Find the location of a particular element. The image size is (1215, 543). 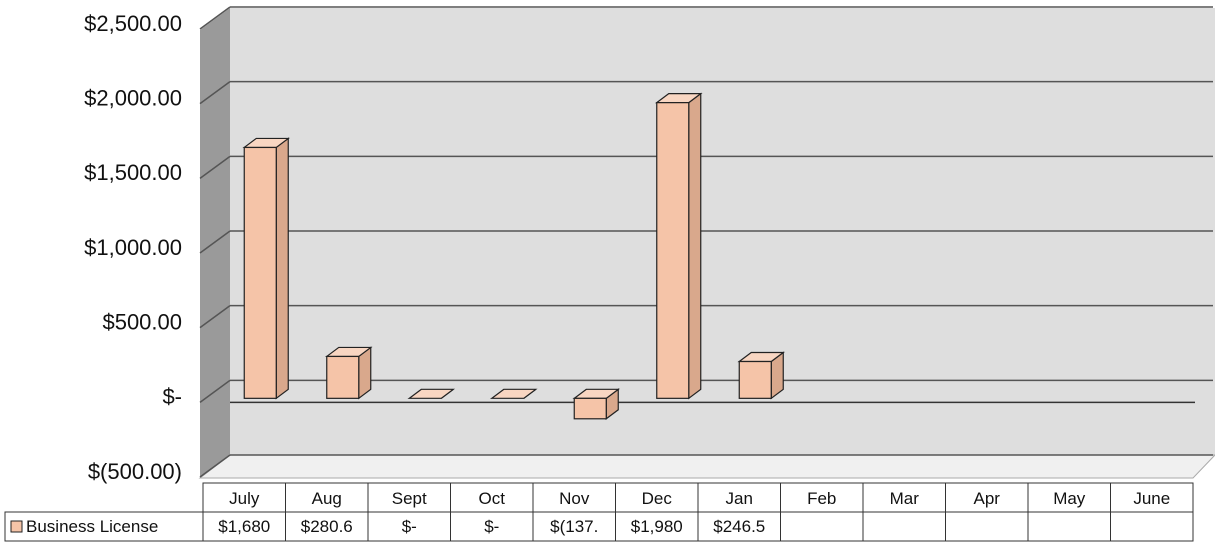

x-tick-label: Nov is located at coordinates (574, 498).